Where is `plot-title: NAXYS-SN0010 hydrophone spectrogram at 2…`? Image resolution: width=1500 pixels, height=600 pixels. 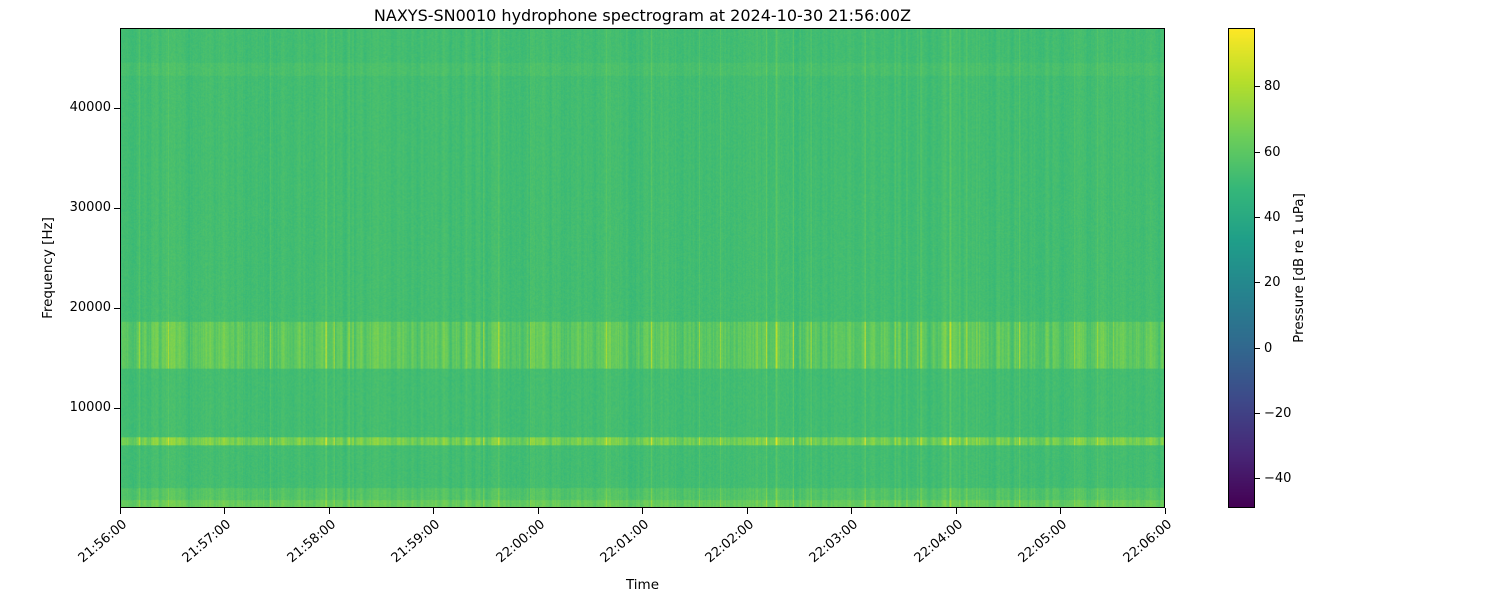
plot-title: NAXYS-SN0010 hydrophone spectrogram at 2… is located at coordinates (642, 15).